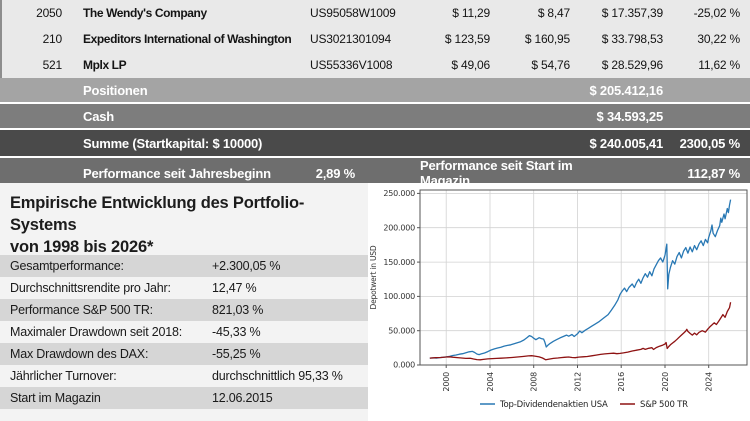 This screenshot has width=750, height=421. I want to click on svg-text: 2024, so click(709, 382).